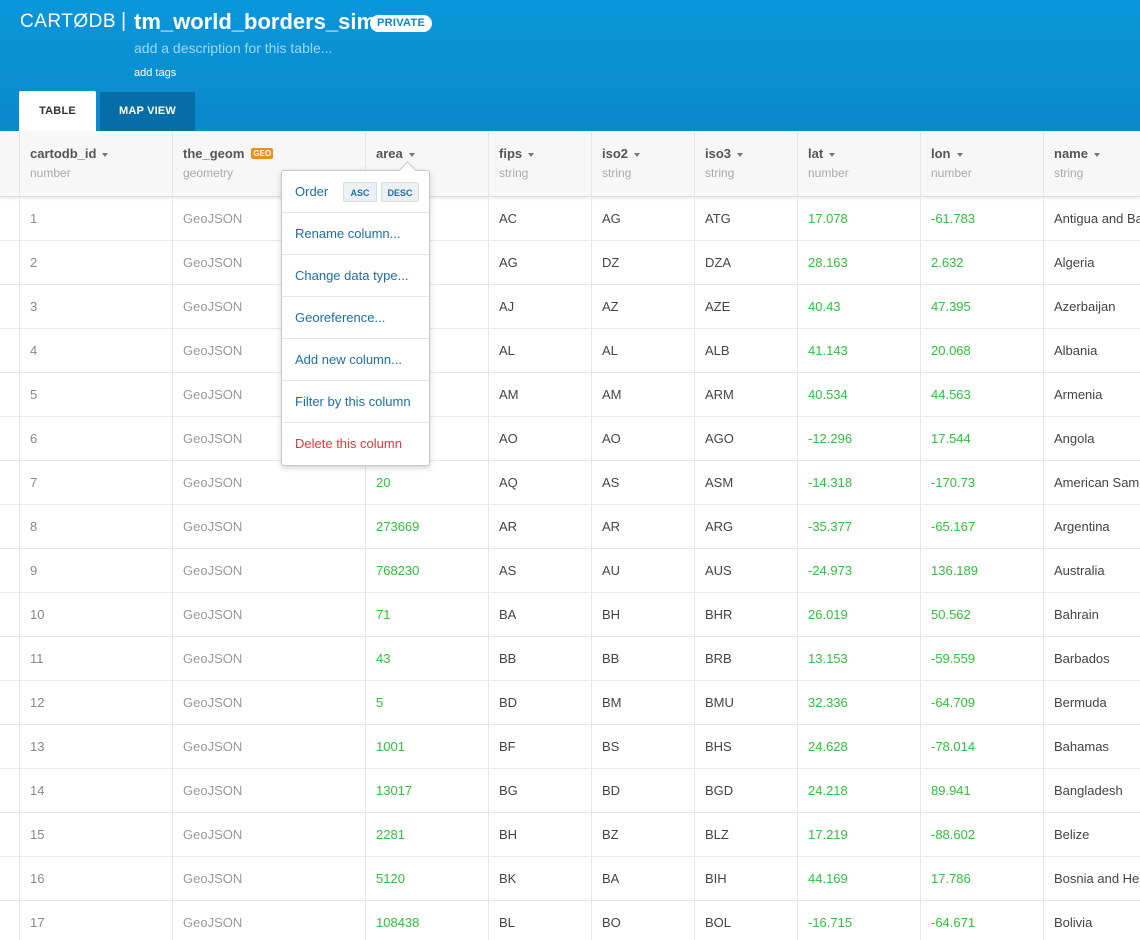 The height and width of the screenshot is (940, 1140). Describe the element at coordinates (426, 791) in the screenshot. I see `cell-area: 13017` at that location.